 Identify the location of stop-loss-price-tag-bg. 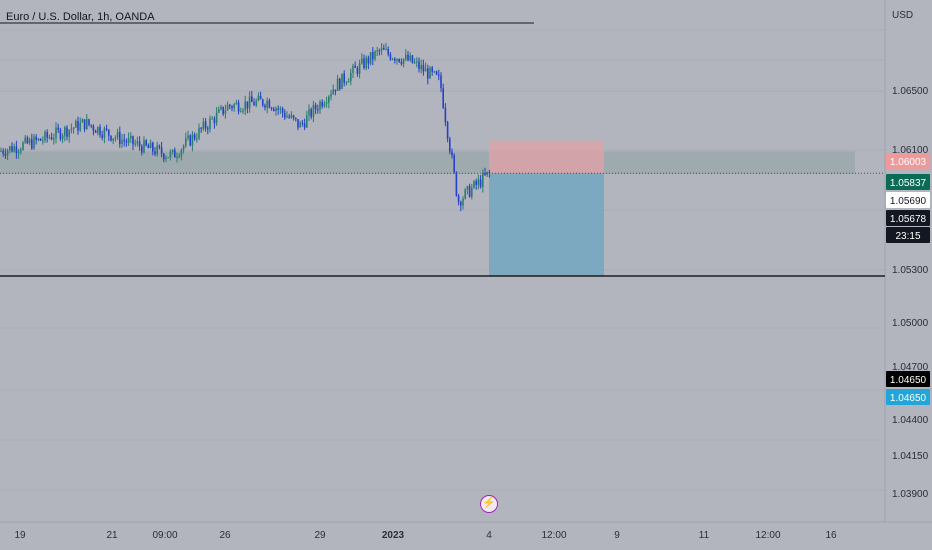
(908, 161).